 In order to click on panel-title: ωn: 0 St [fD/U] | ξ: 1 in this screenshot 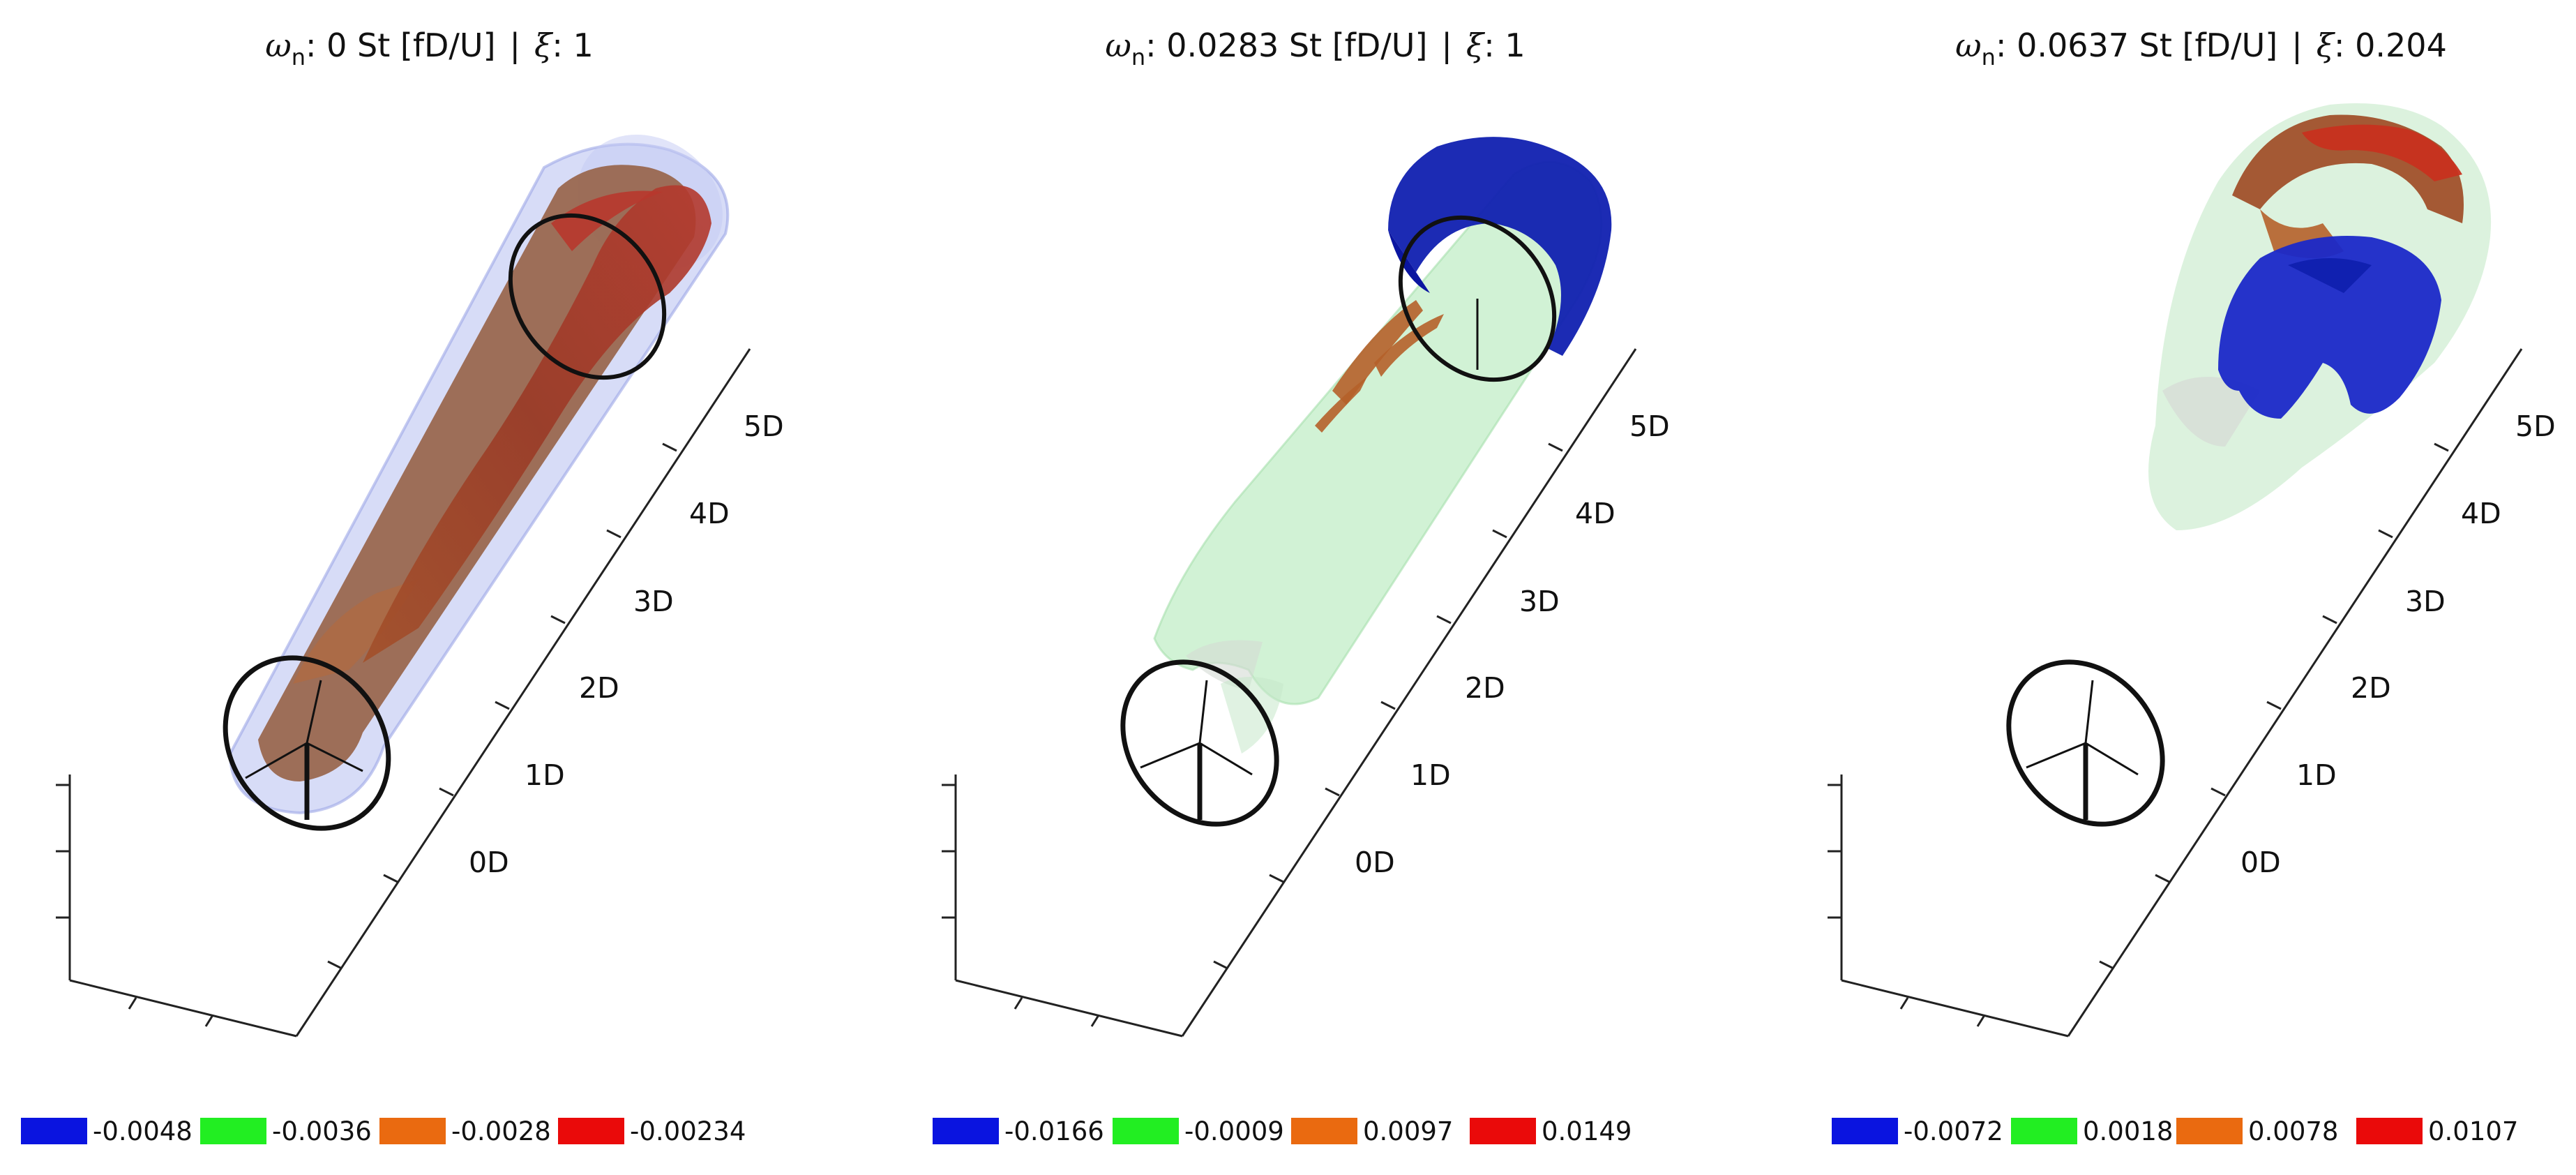, I will do `click(429, 48)`.